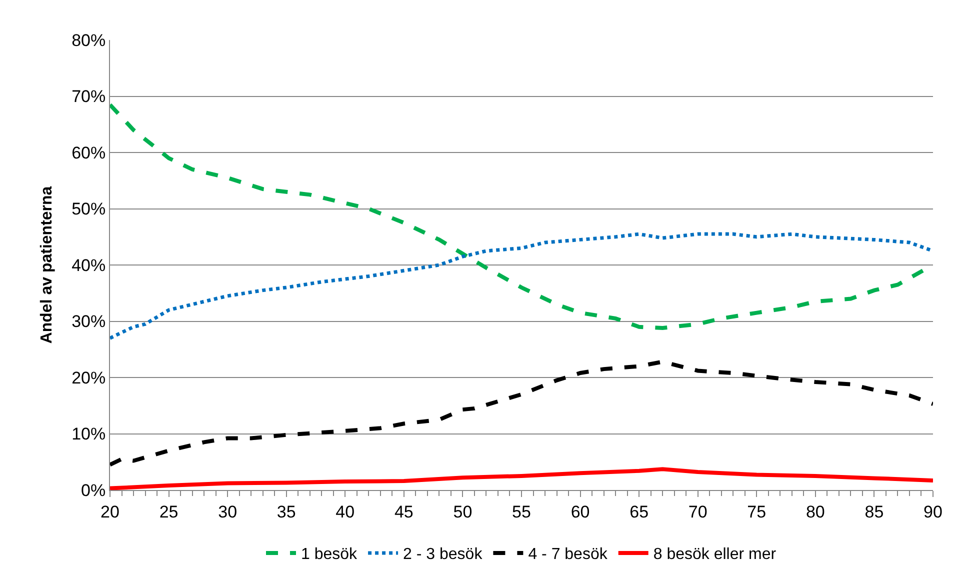 The image size is (958, 581). Describe the element at coordinates (228, 512) in the screenshot. I see `x-tick-label: 30` at that location.